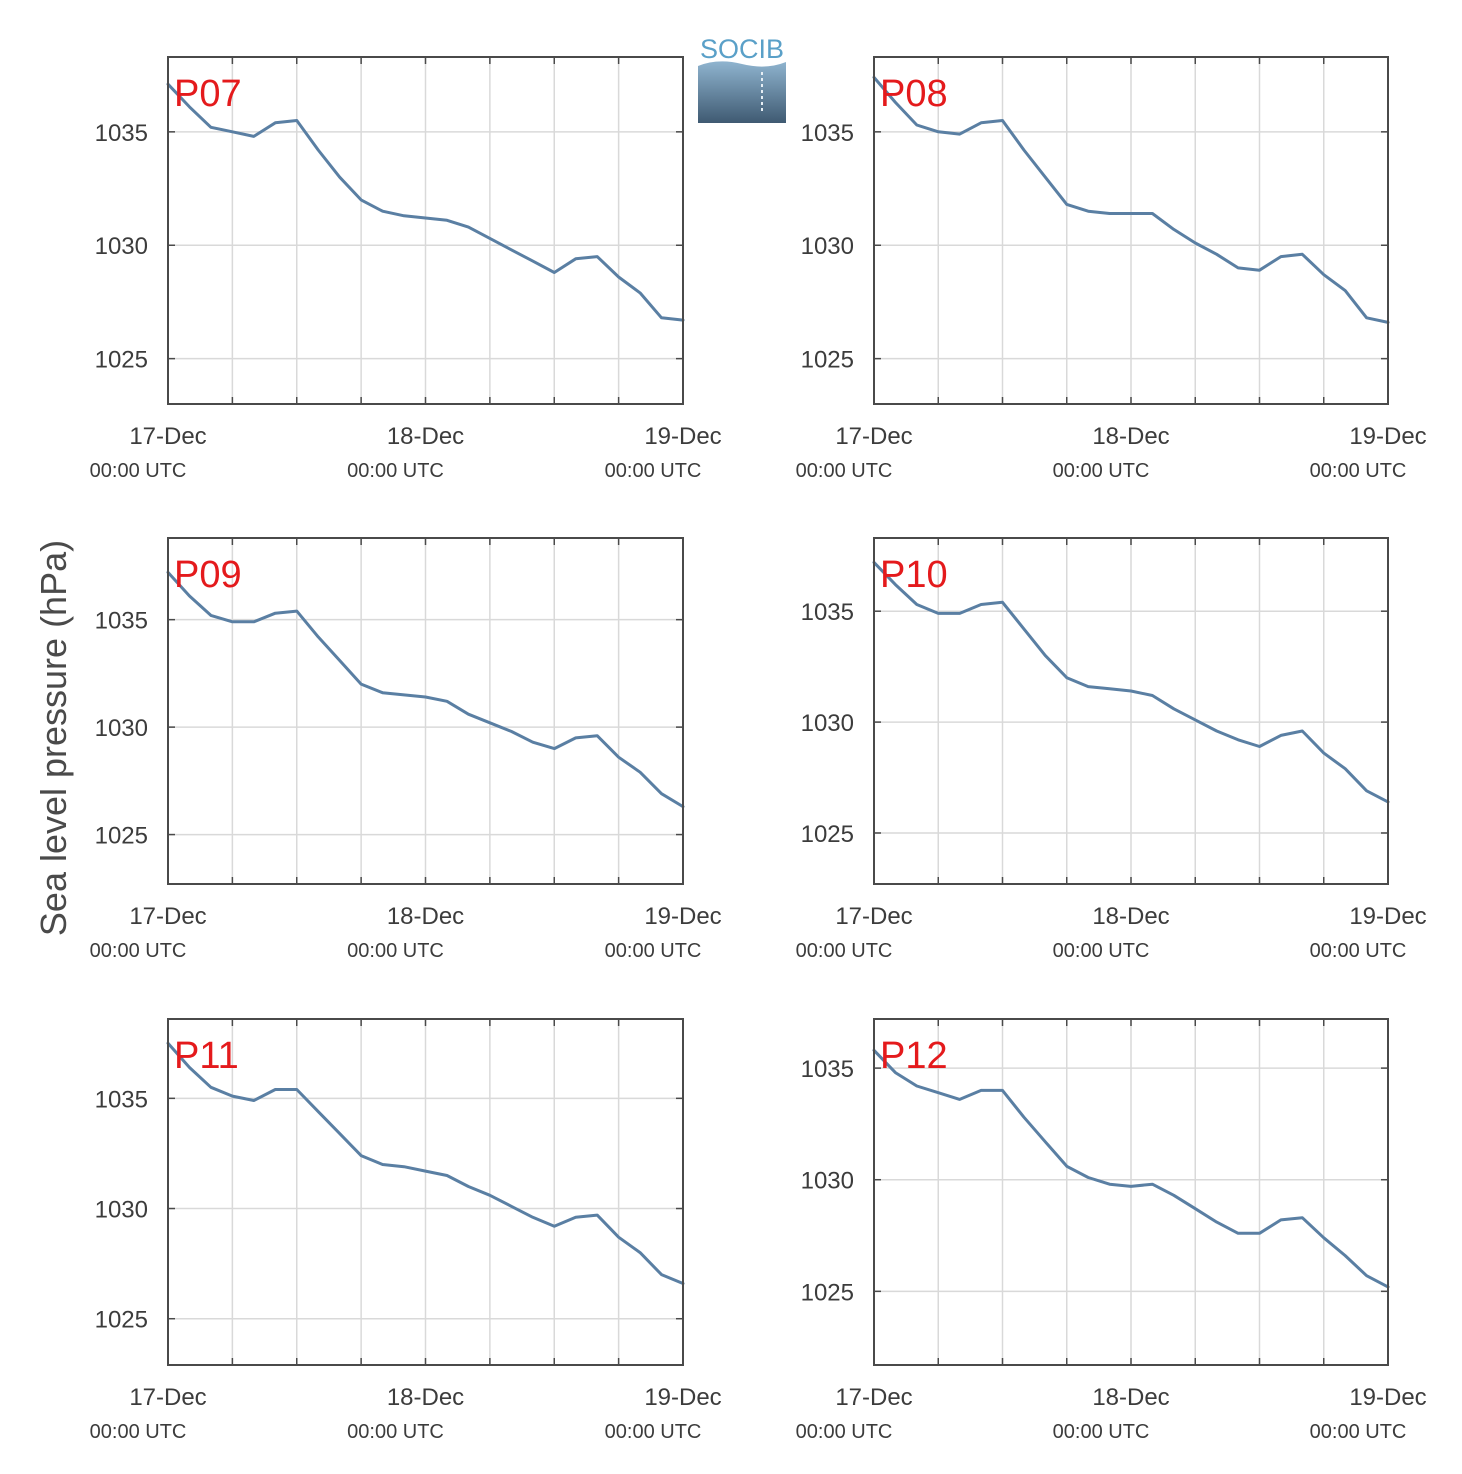 The height and width of the screenshot is (1474, 1462). Describe the element at coordinates (208, 94) in the screenshot. I see `panel-label: P07` at that location.